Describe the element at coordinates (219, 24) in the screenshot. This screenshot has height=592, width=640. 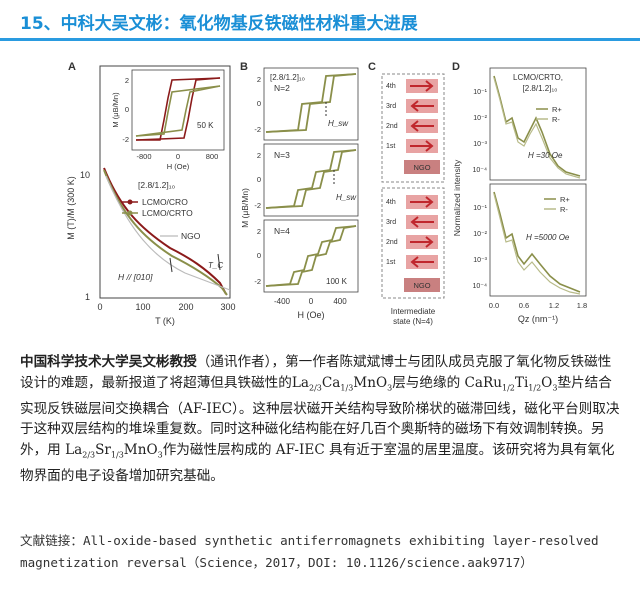
I see `page-title: 15、中科大吴文彬：氧化物基反铁磁性材料重大进展` at that location.